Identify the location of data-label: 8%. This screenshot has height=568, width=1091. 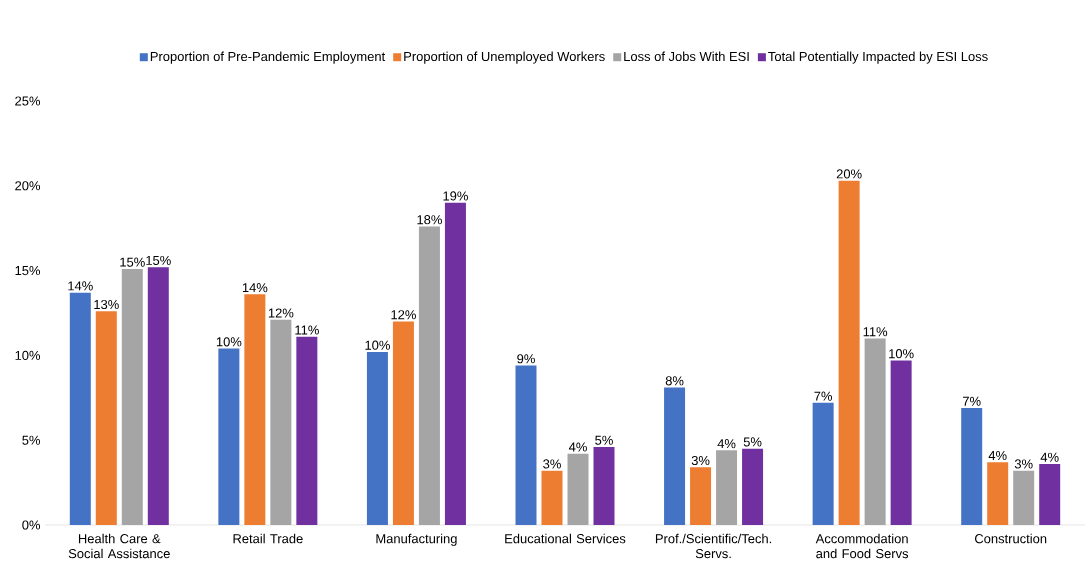
(674, 381).